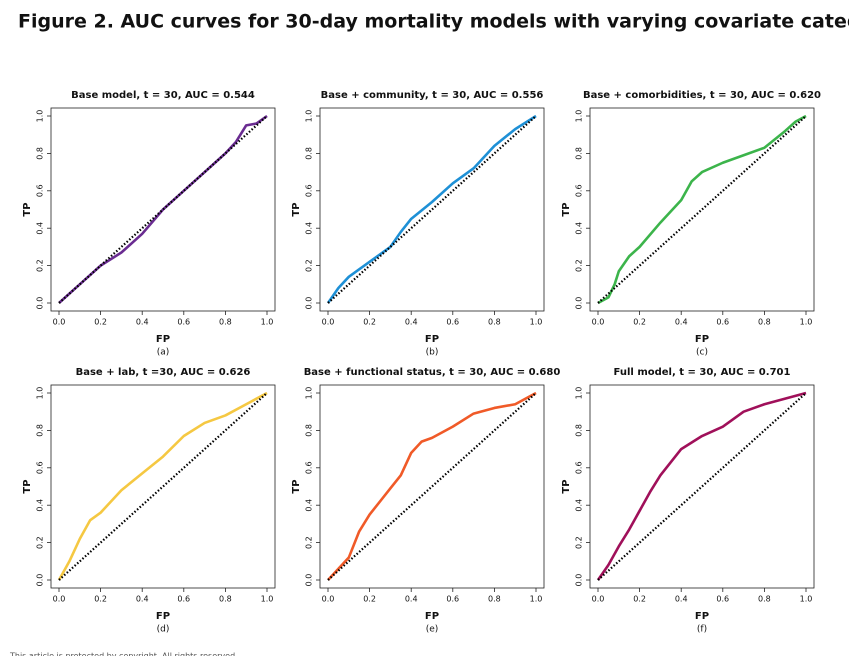  What do you see at coordinates (702, 630) in the screenshot?
I see `subplot-caption: (f)` at bounding box center [702, 630].